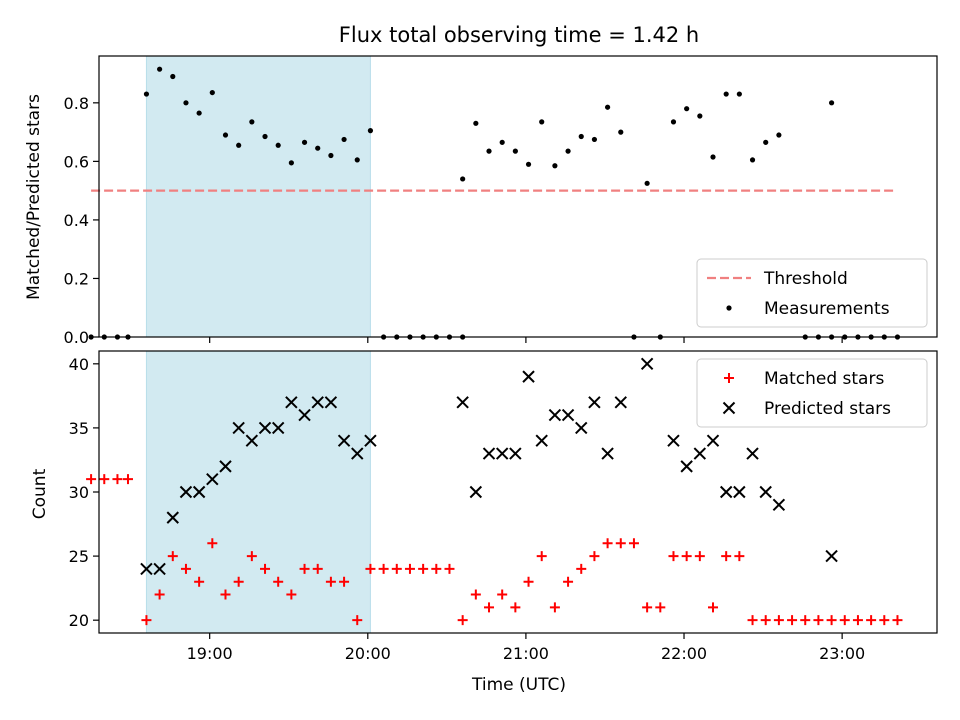  What do you see at coordinates (368, 653) in the screenshot?
I see `x-tick-label: 20:00` at bounding box center [368, 653].